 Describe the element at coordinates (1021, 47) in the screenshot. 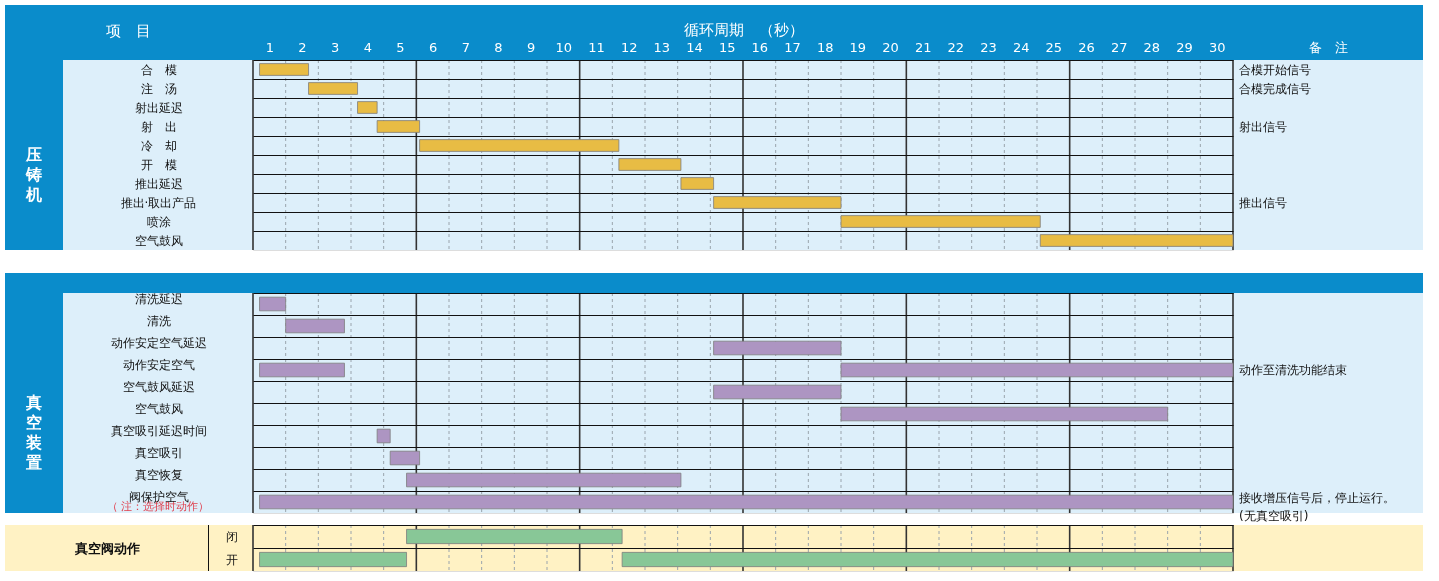

I see `x-tick-label: 24` at that location.